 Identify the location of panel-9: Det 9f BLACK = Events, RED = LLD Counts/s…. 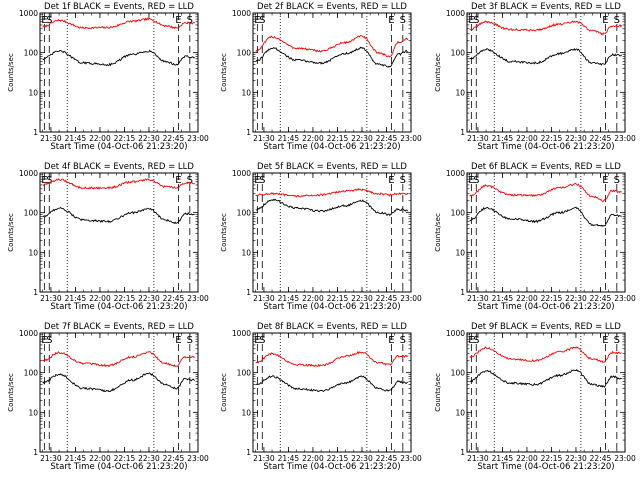
(535, 397).